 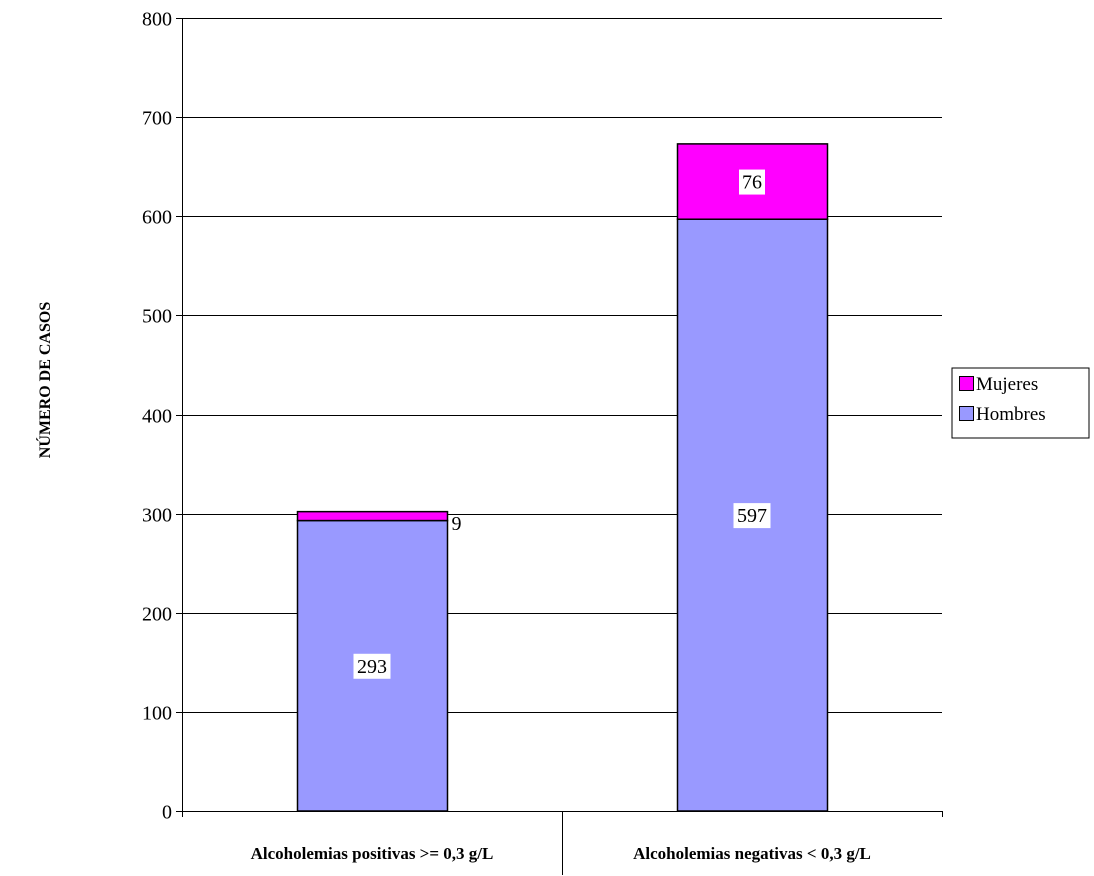 I want to click on x-category-label: Alcoholemias negativas < 0,3 g/L, so click(x=752, y=853).